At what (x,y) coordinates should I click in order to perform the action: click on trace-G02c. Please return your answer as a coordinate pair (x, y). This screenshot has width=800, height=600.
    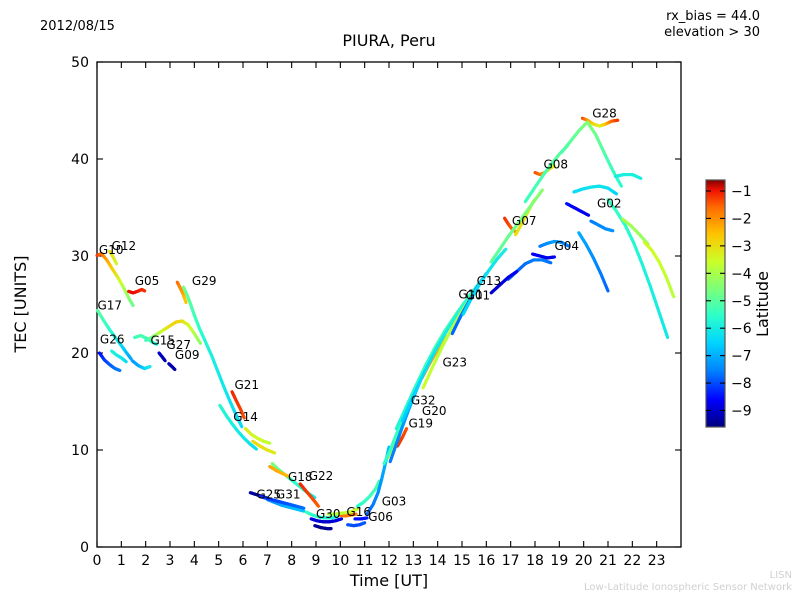
    Looking at the image, I should click on (602, 226).